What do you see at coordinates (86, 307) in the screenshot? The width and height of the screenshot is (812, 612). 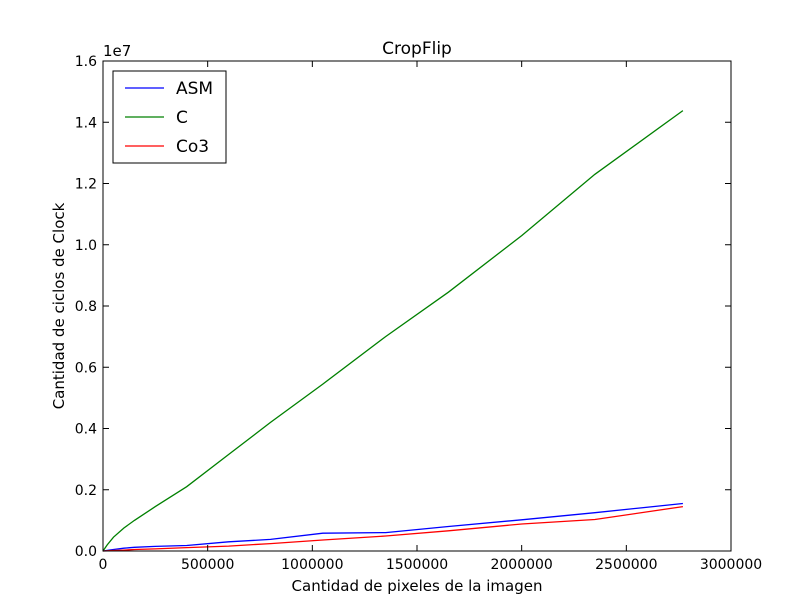 I see `y-tick-label: 0.8` at bounding box center [86, 307].